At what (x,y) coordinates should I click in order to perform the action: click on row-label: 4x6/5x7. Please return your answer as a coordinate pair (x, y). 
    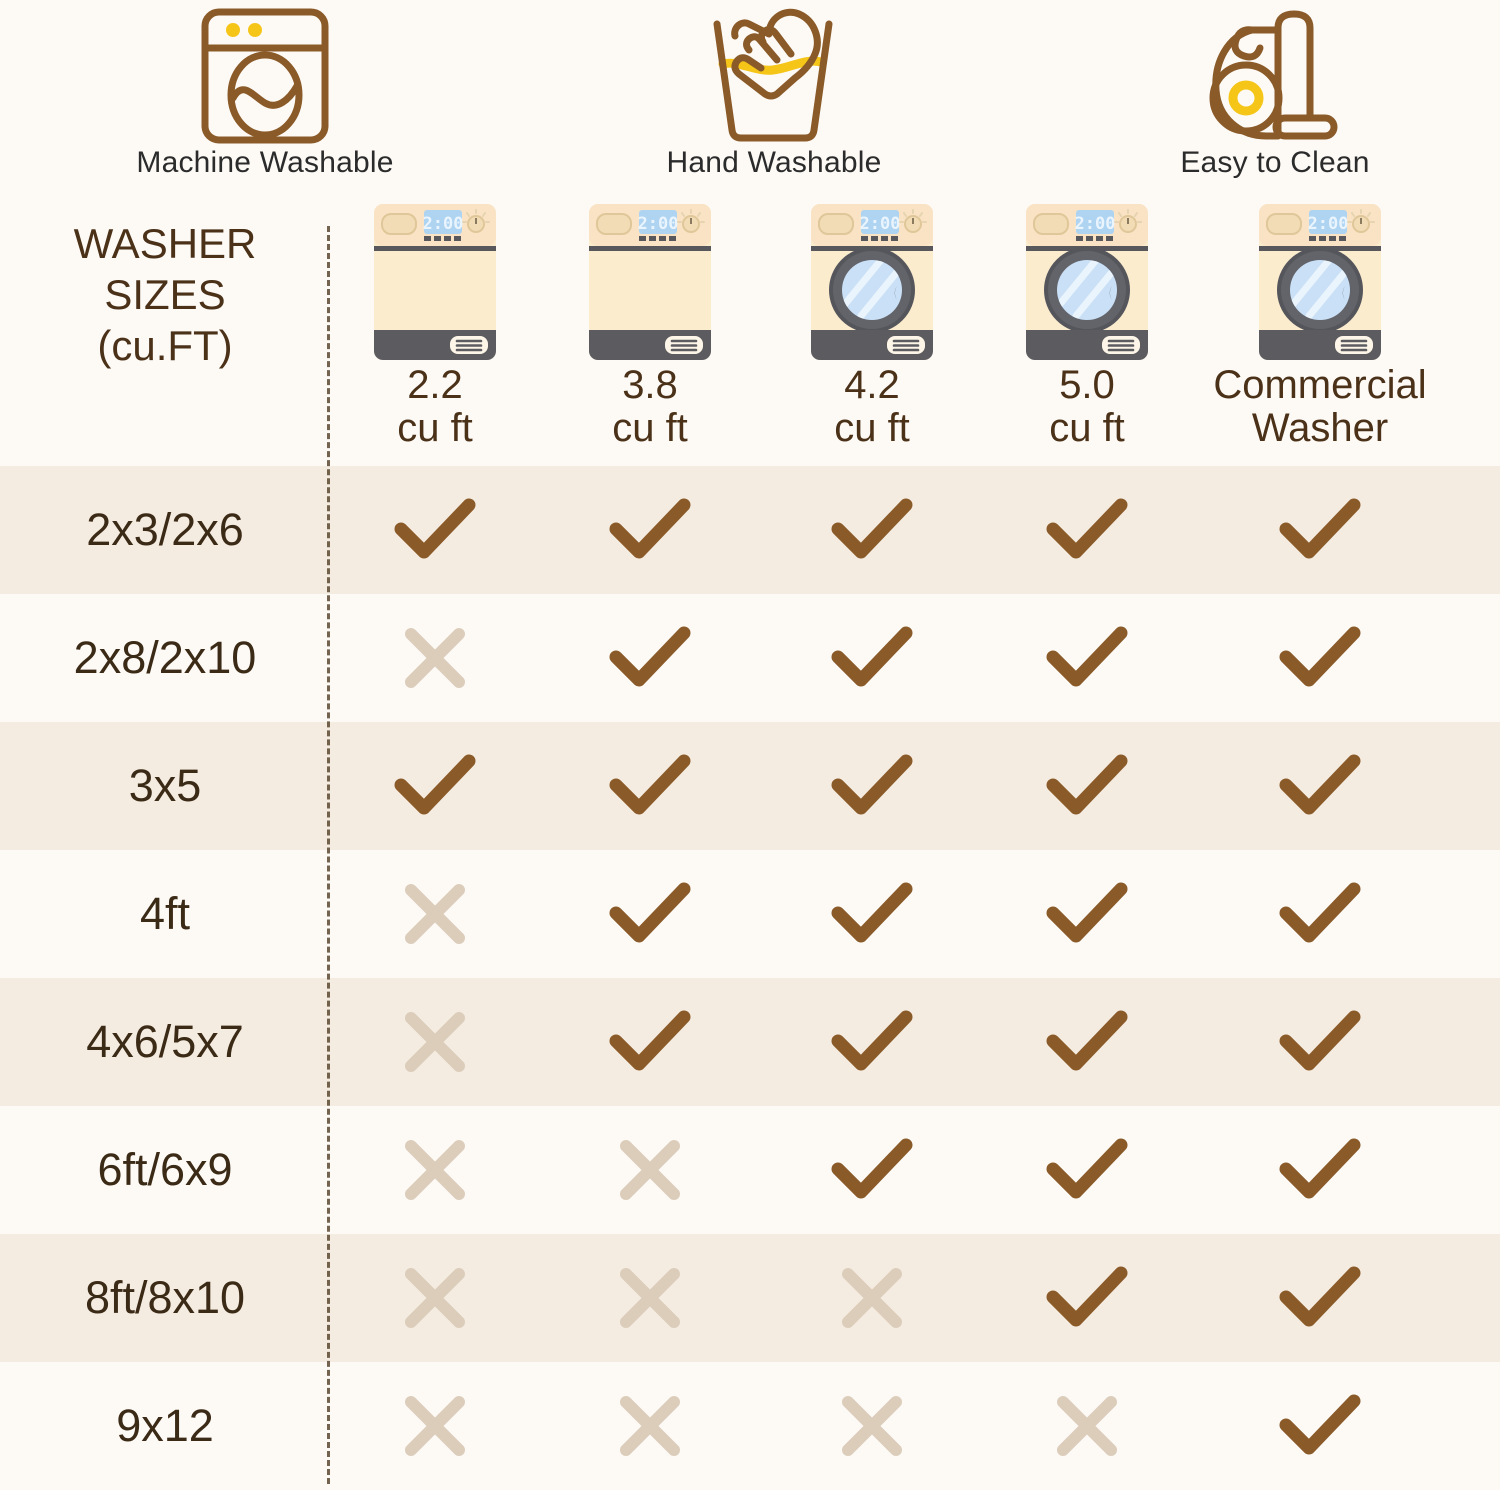
    Looking at the image, I should click on (165, 1041).